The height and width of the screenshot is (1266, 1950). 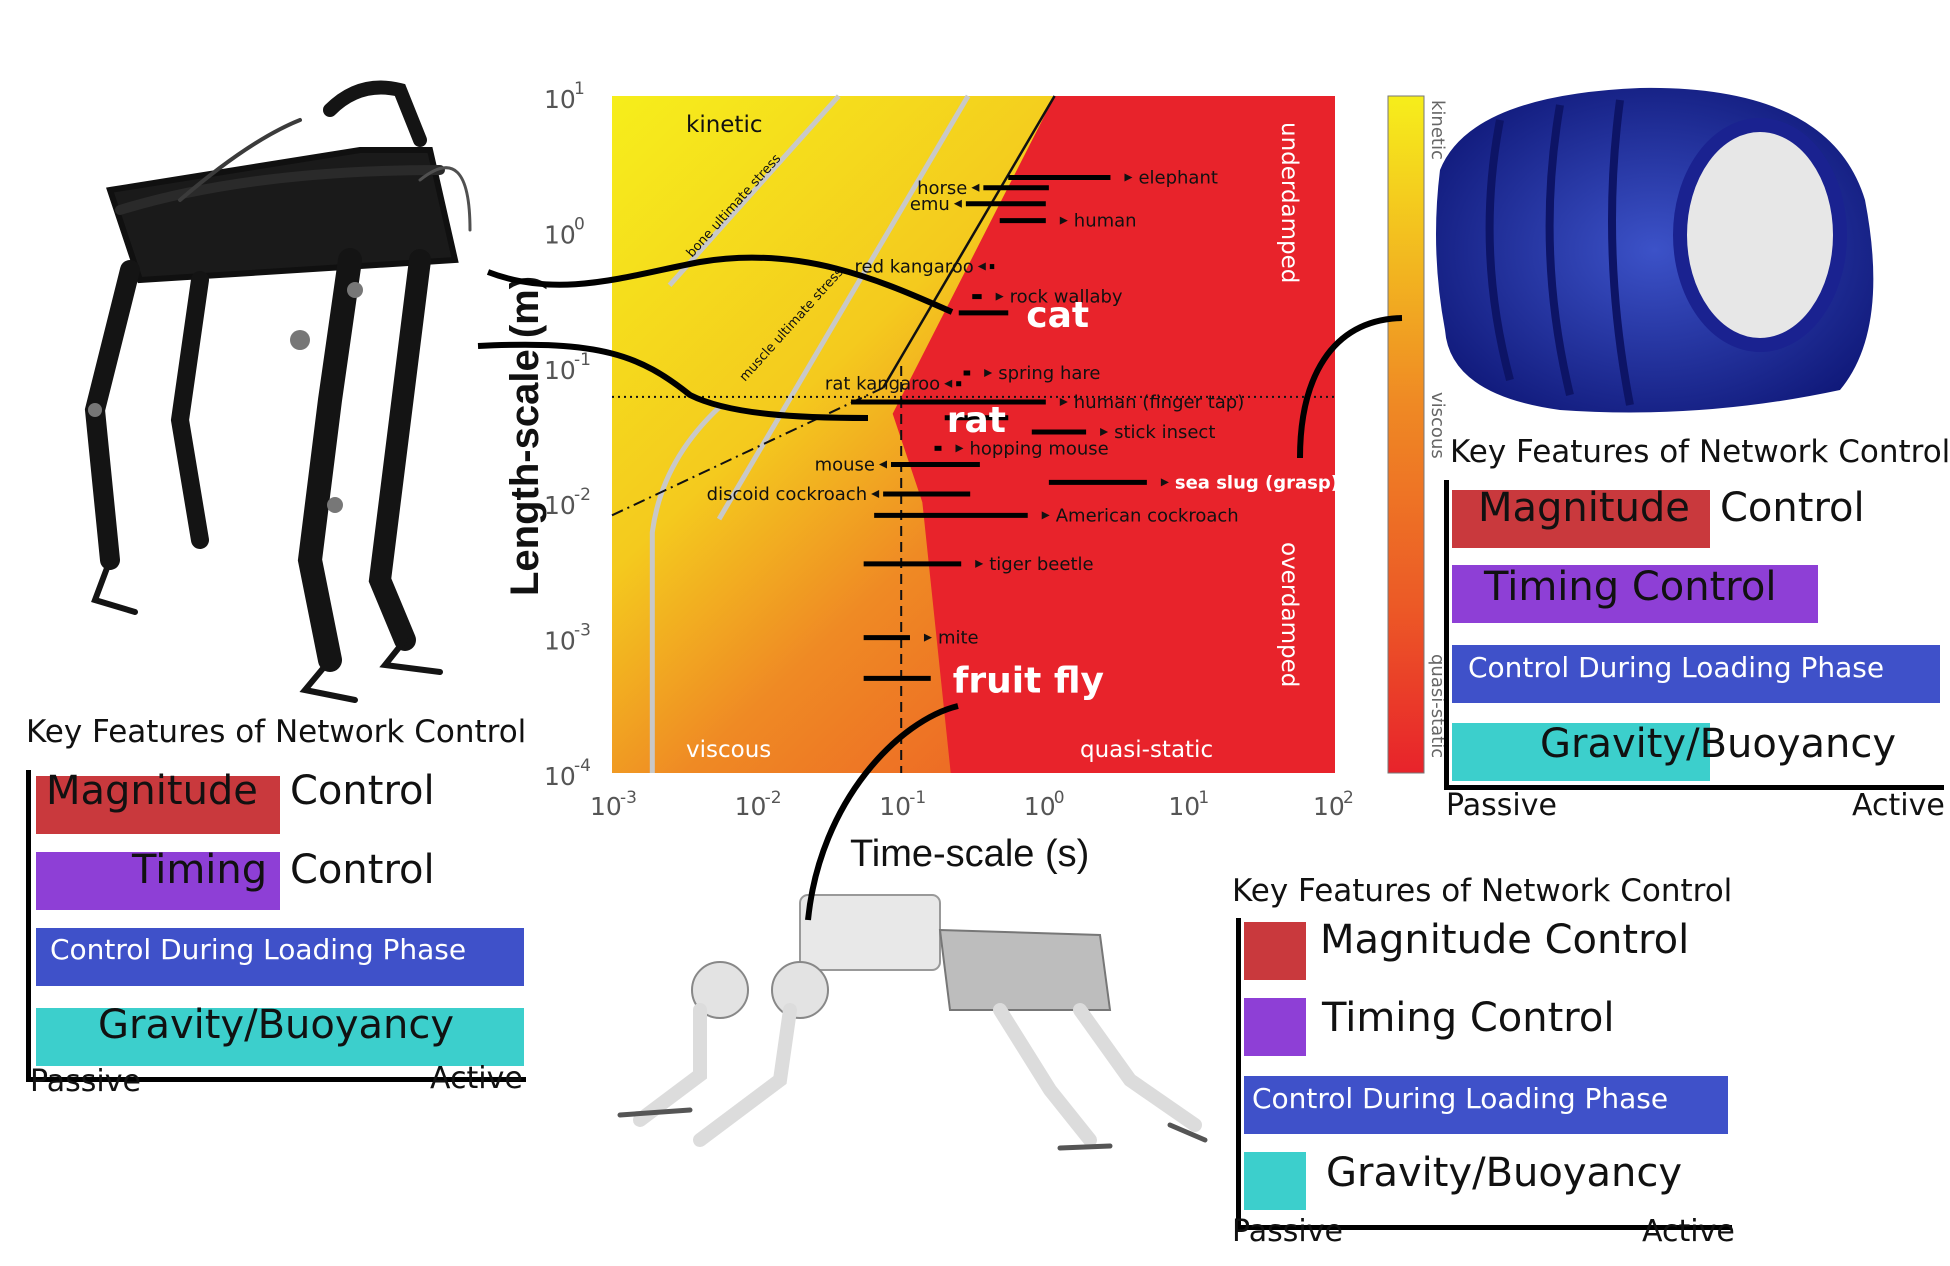 I want to click on animal-label: sea slug (grasp), so click(x=1257, y=482).